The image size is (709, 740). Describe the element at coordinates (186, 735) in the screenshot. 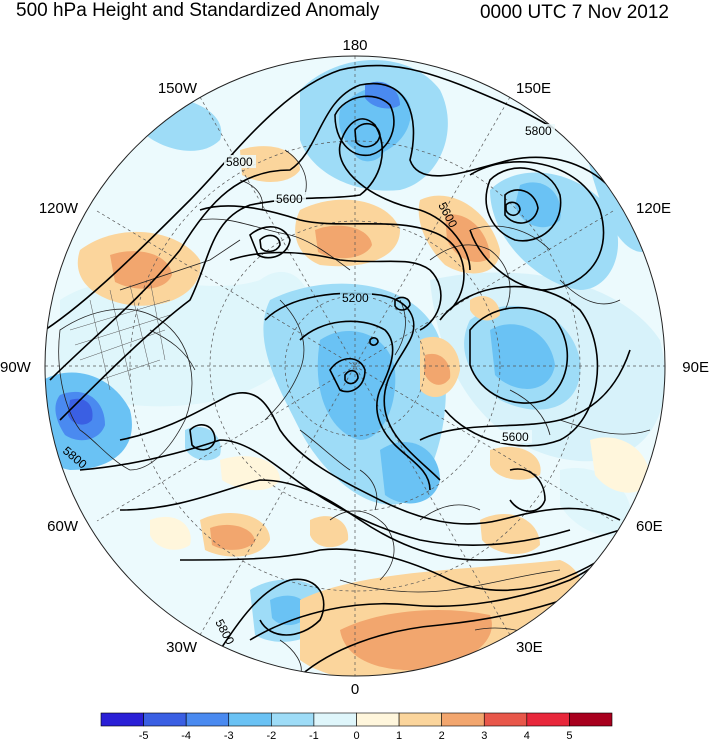

I see `colorbar-label: -4` at that location.